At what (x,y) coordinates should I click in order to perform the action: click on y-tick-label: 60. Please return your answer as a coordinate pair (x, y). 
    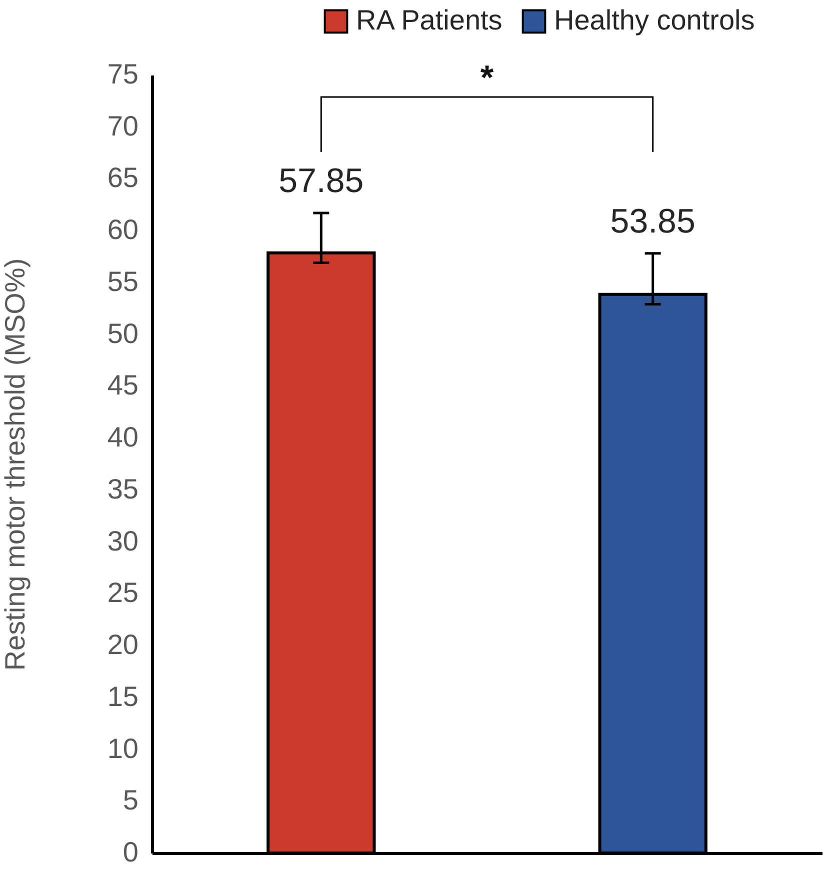
    Looking at the image, I should click on (122, 230).